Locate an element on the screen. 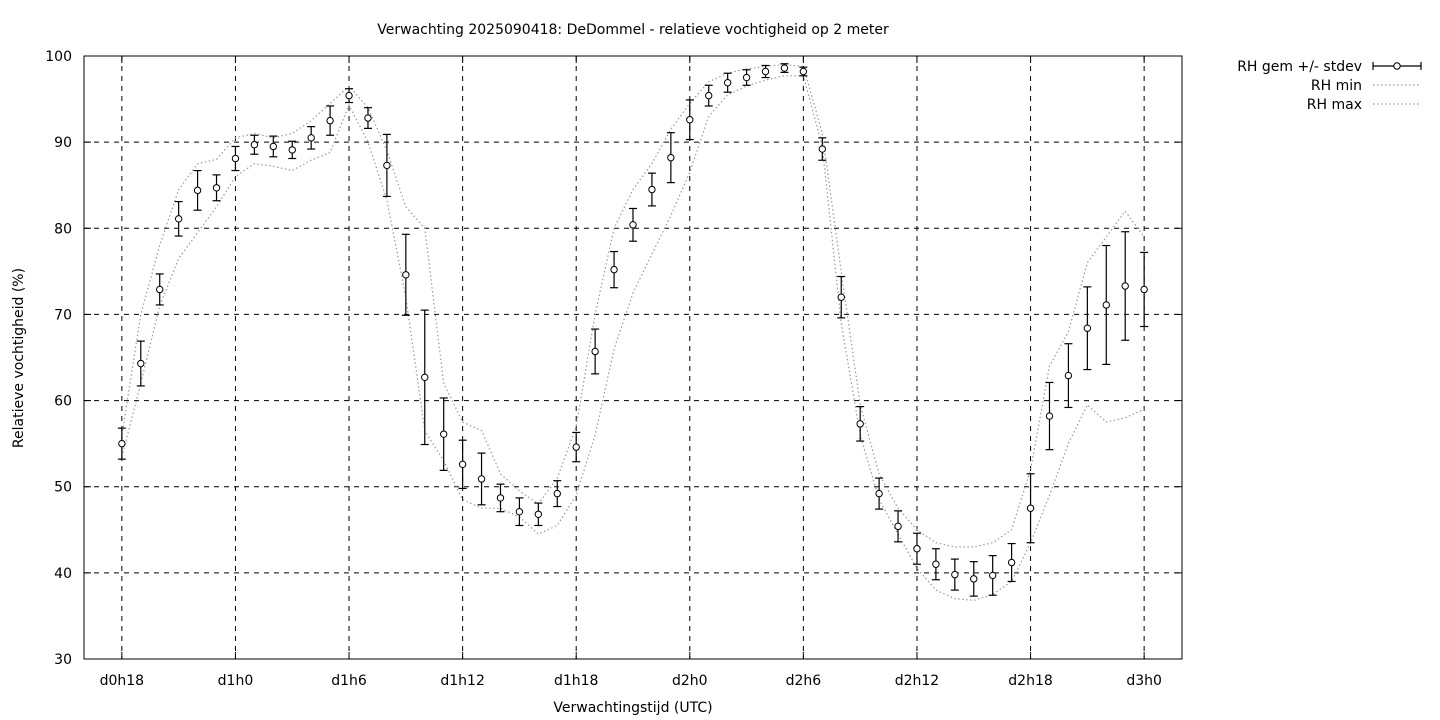  x-tick-label: d1h6 is located at coordinates (349, 681).